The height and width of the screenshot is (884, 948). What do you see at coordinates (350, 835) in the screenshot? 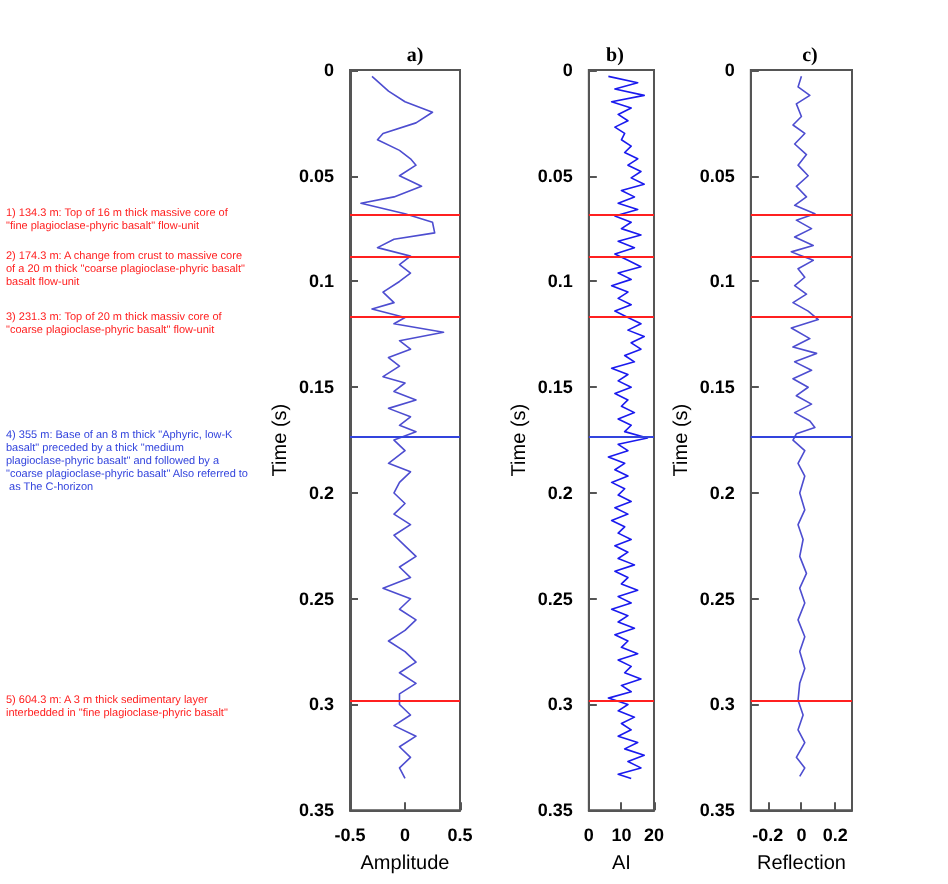
I see `x-tick-label: -0.5` at bounding box center [350, 835].